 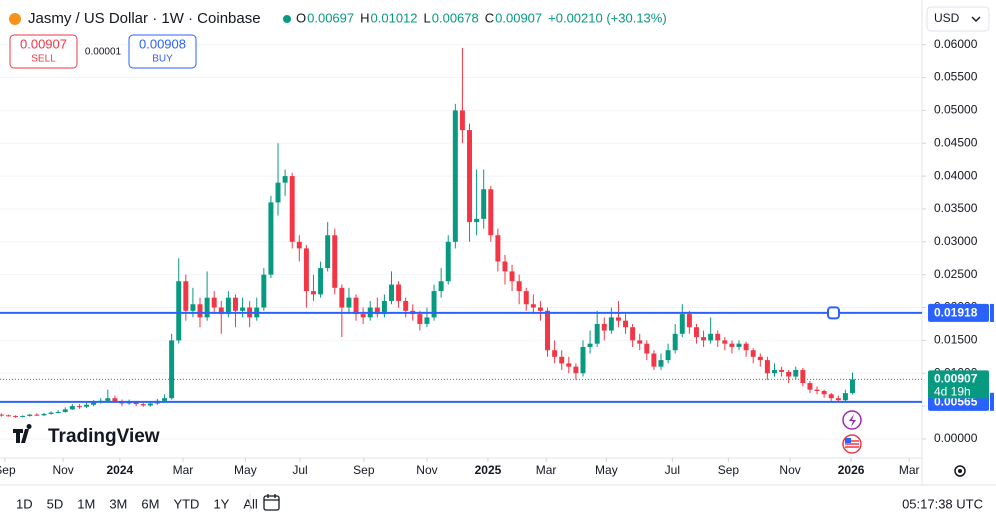 What do you see at coordinates (43, 51) in the screenshot?
I see `sell-button` at bounding box center [43, 51].